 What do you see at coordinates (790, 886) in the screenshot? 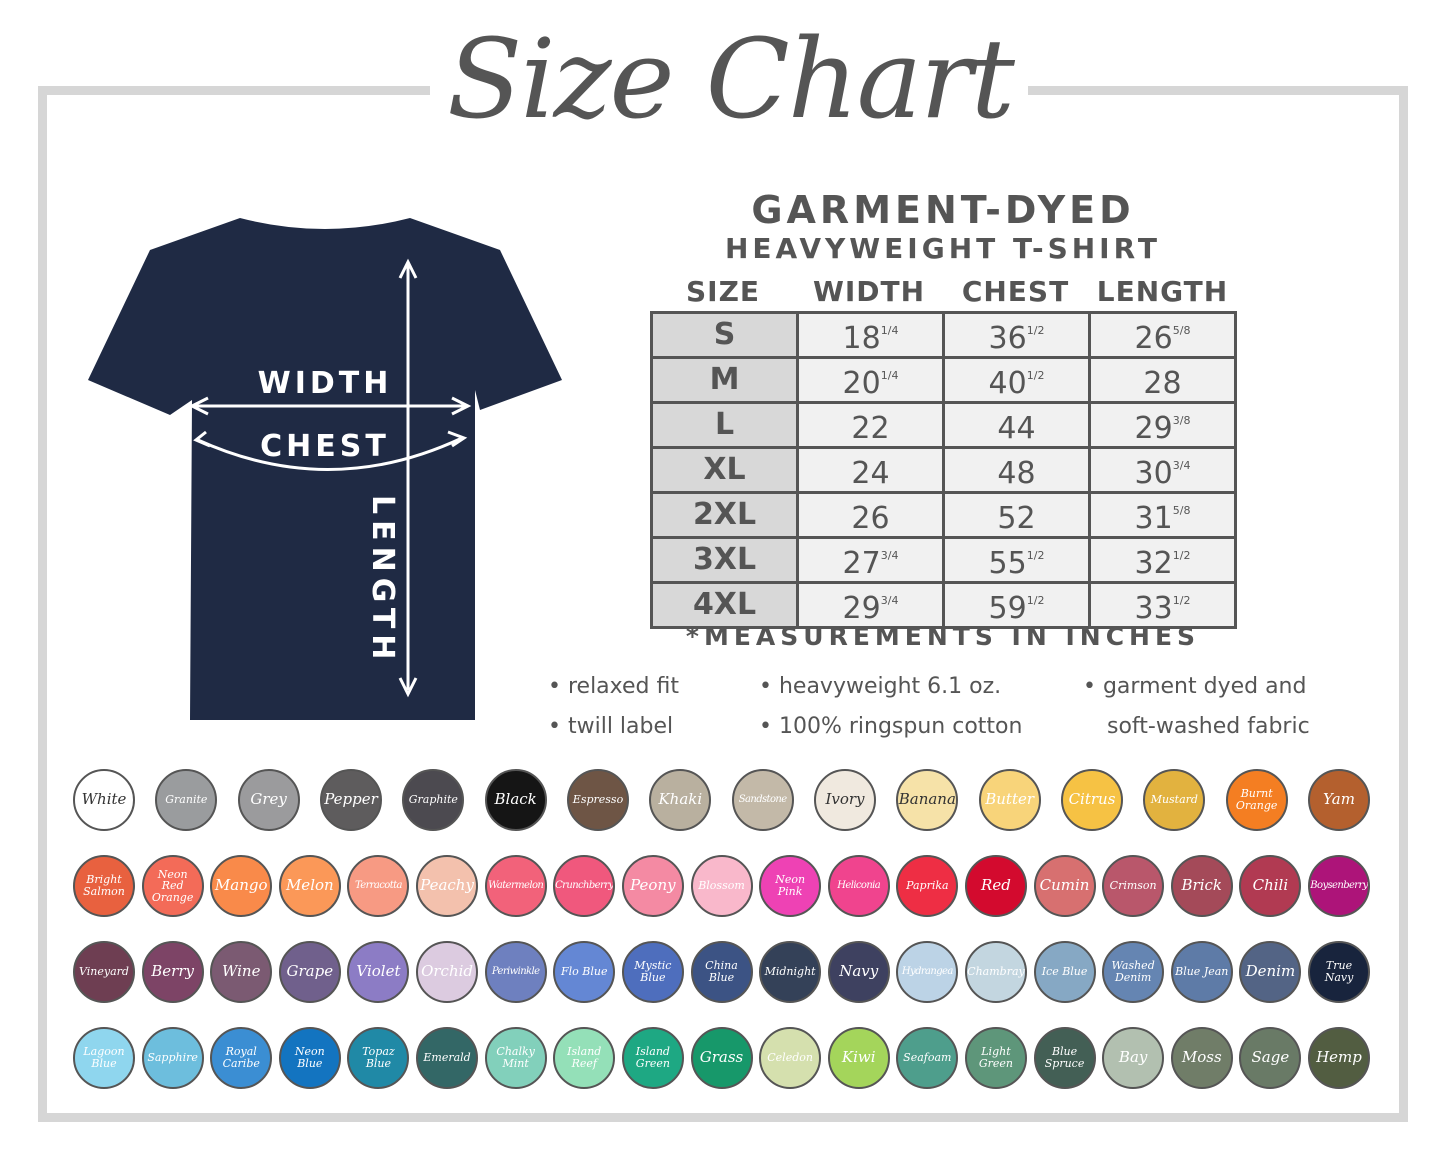
I see `color-swatch: Neon Pink` at bounding box center [790, 886].